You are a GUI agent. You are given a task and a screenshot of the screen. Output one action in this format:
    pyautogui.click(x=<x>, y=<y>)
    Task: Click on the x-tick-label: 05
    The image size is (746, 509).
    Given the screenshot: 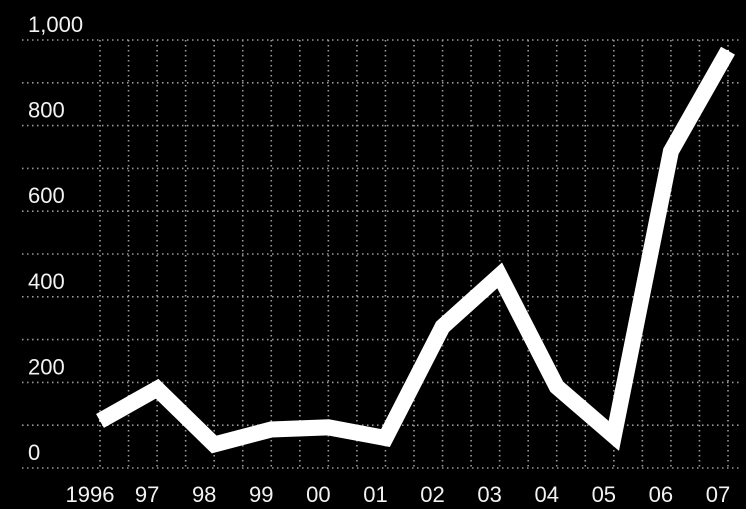 What is the action you would take?
    pyautogui.click(x=604, y=494)
    